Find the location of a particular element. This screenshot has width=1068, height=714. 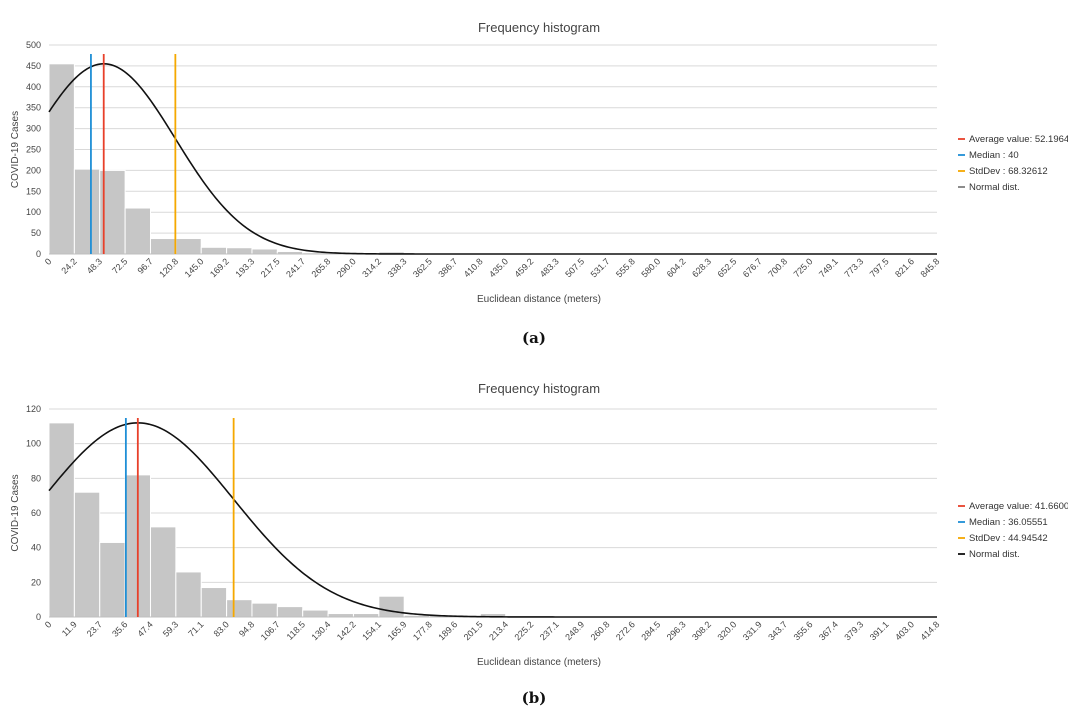

chart-a-y-tick-label: 100 is located at coordinates (33, 212).